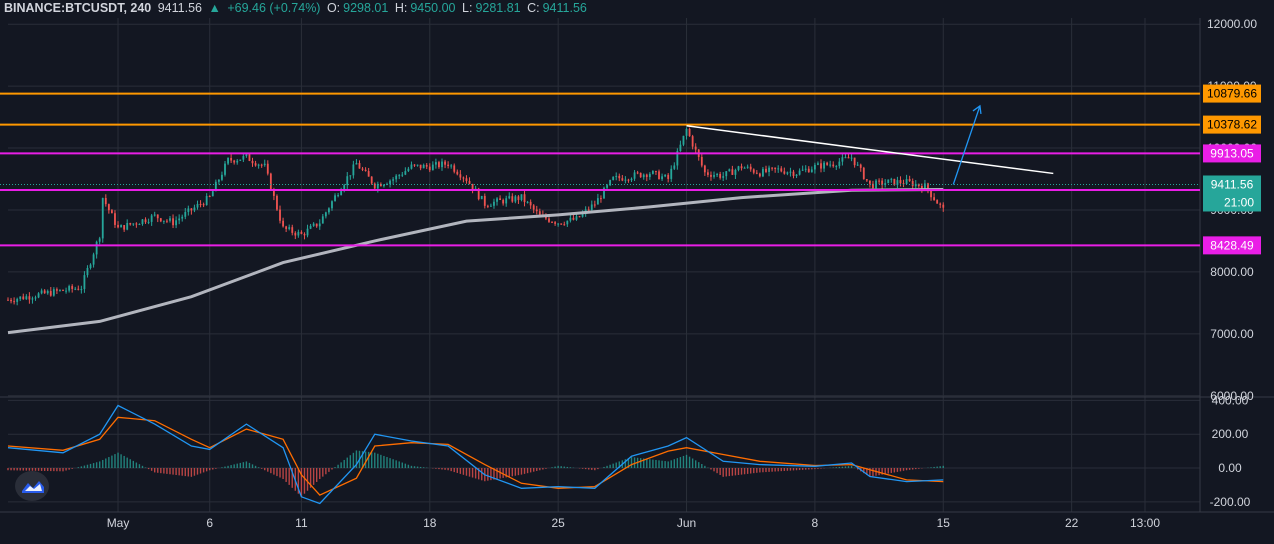 This screenshot has width=1274, height=544. Describe the element at coordinates (179, 8) in the screenshot. I see `last-price-value: 9411.56` at that location.